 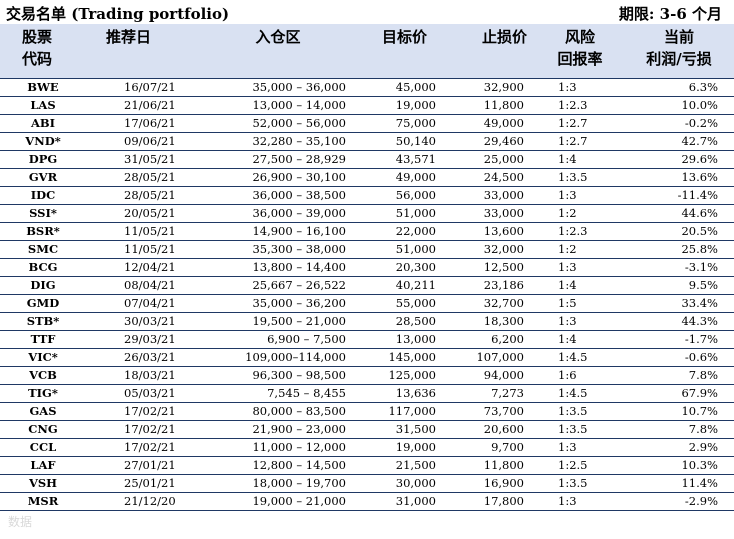 I want to click on cell-entry-zone: 13,800 – 14,400, so click(x=278, y=267).